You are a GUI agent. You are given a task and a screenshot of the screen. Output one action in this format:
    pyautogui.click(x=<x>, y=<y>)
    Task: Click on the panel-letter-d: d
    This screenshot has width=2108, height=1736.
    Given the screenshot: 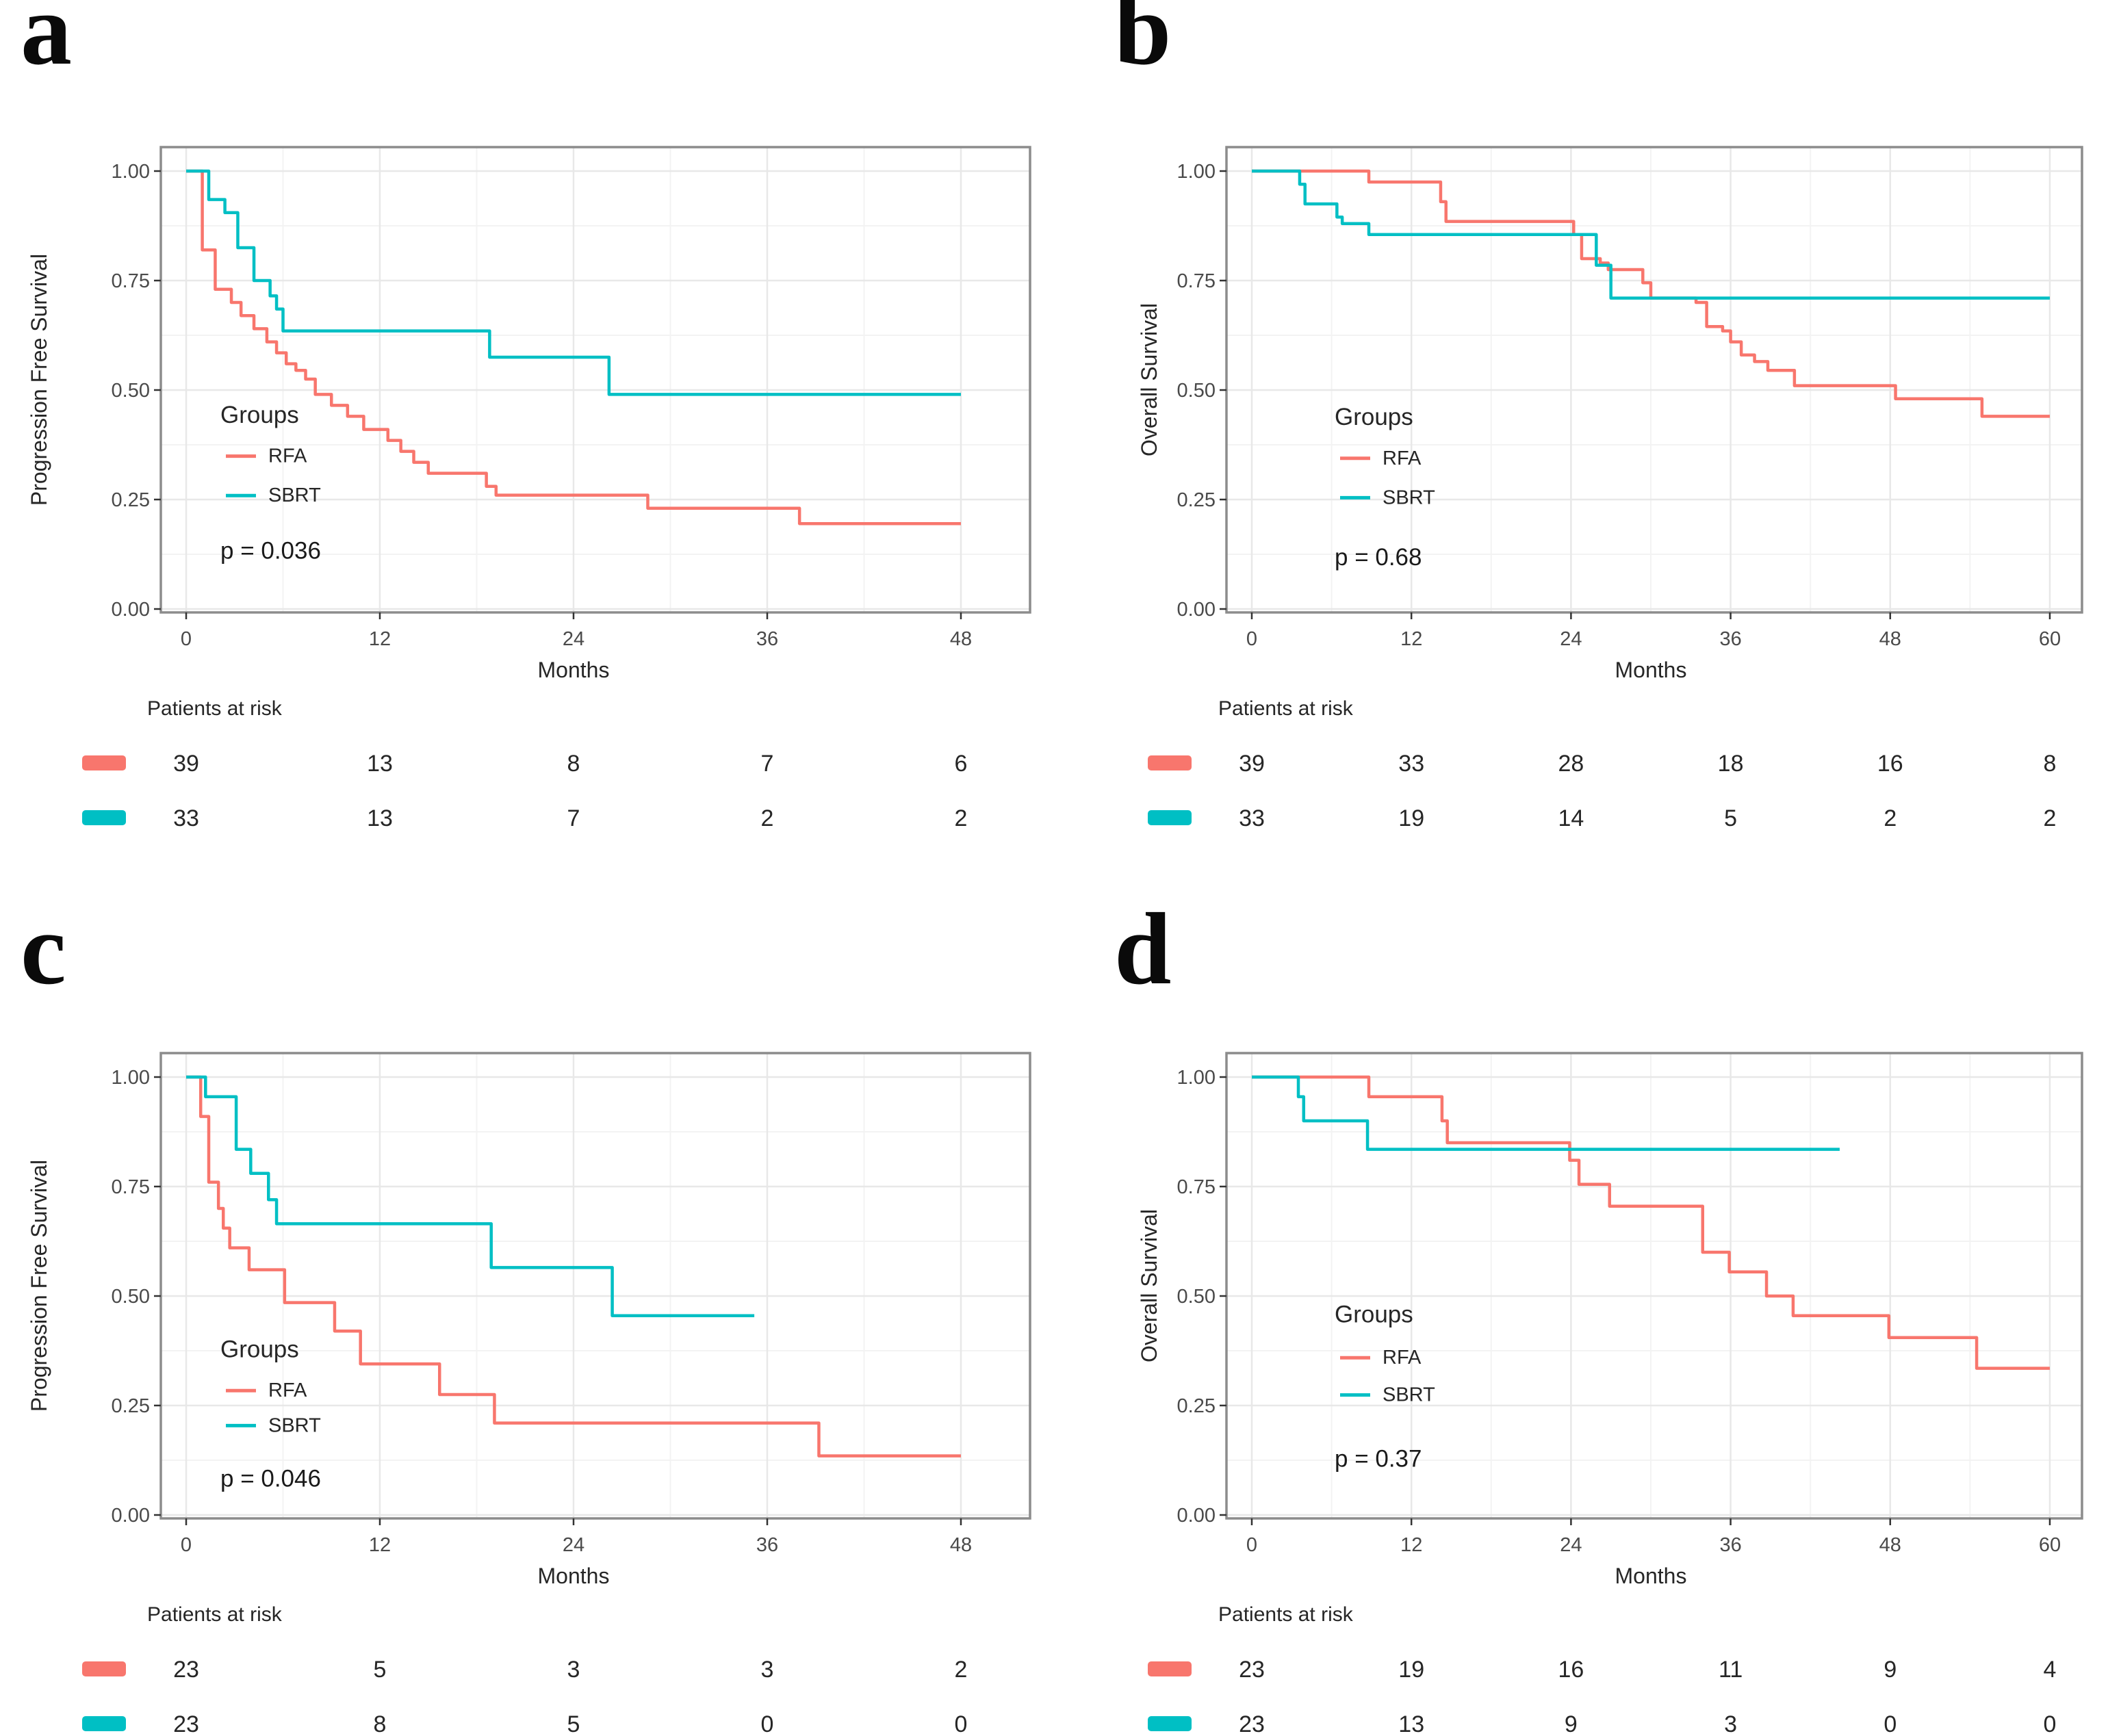 What is the action you would take?
    pyautogui.click(x=1143, y=949)
    